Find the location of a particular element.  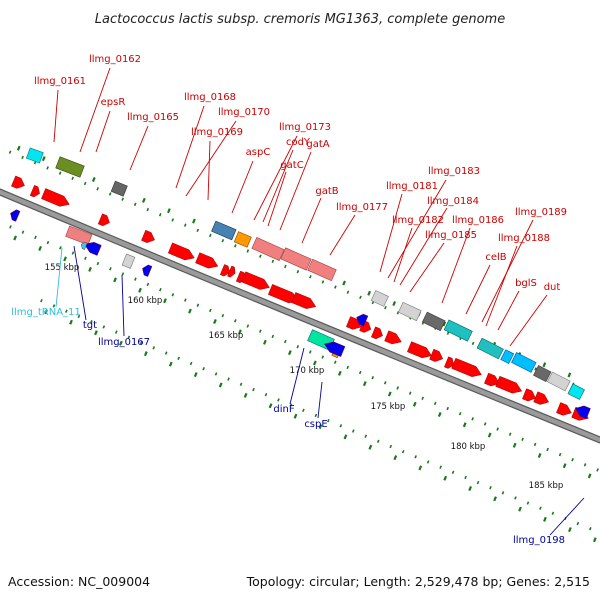

gene-label: epsR is located at coordinates (113, 102).